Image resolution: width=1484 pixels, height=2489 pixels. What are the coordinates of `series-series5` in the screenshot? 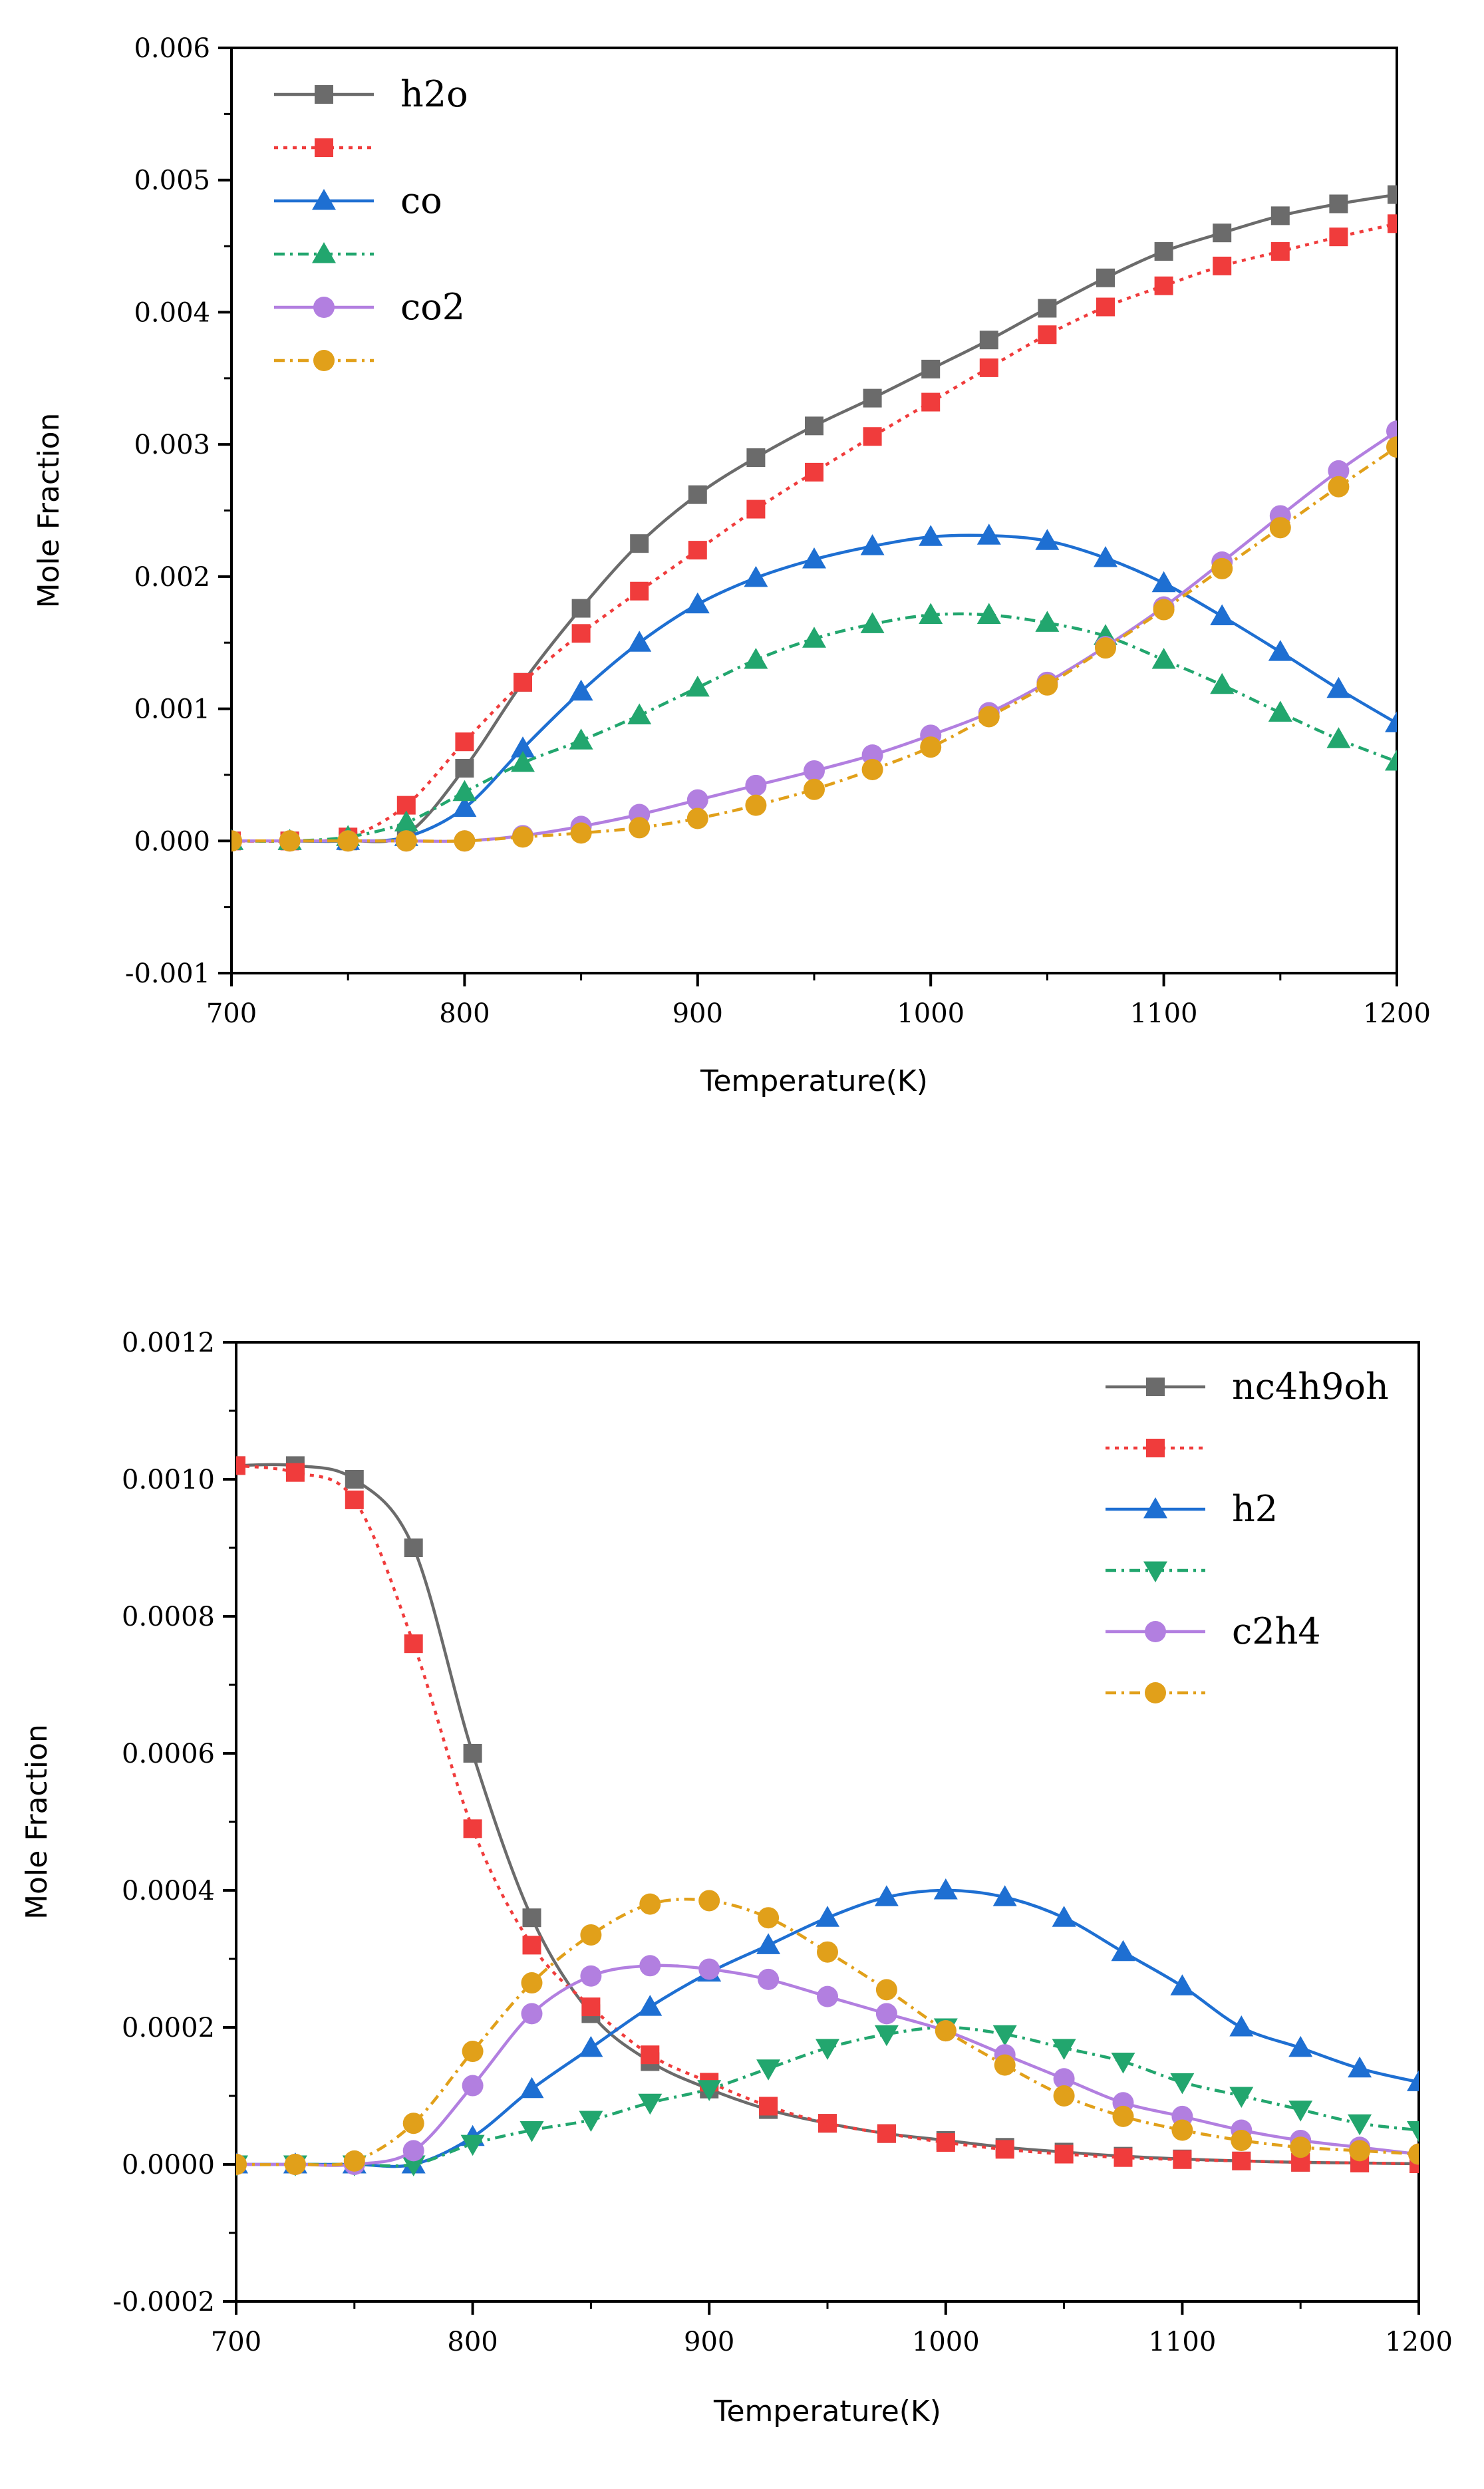 It's located at (814, 644).